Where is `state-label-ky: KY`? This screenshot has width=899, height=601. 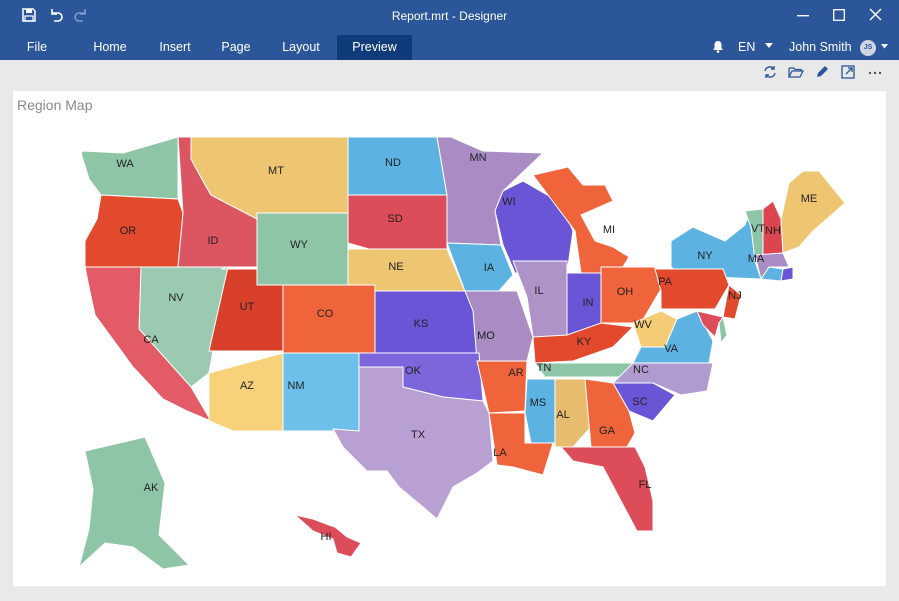 state-label-ky: KY is located at coordinates (584, 342).